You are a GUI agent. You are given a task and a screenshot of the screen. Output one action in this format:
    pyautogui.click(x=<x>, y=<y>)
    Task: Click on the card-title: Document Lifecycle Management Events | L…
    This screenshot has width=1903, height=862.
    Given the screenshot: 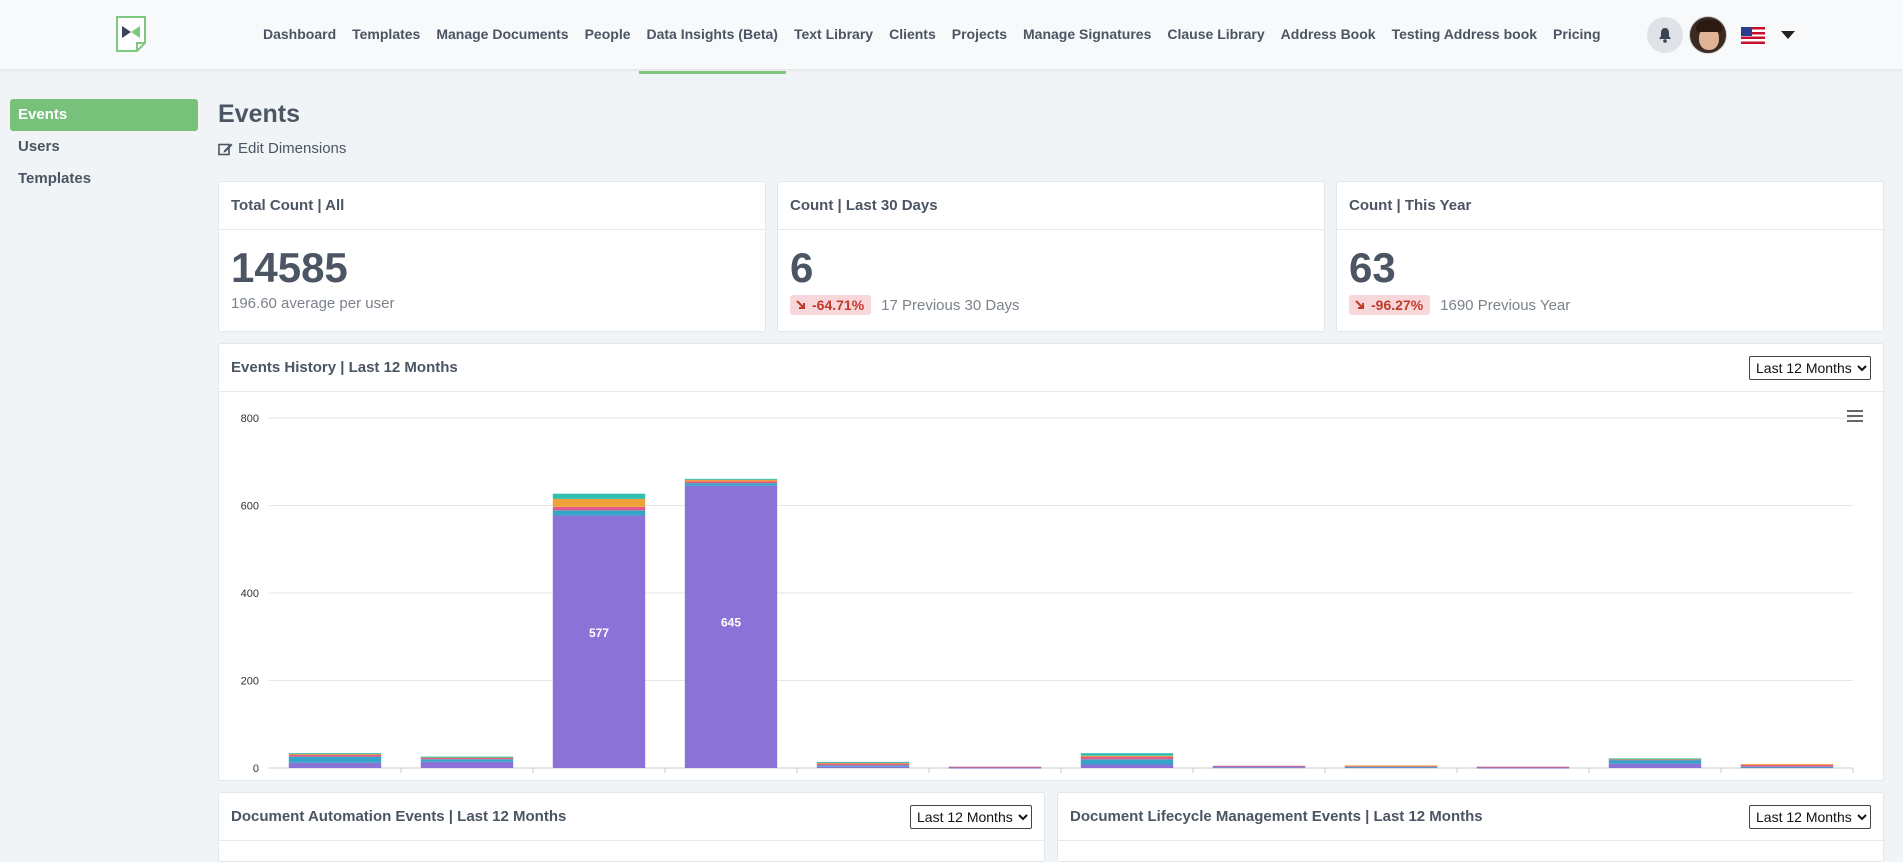 What is the action you would take?
    pyautogui.click(x=1470, y=817)
    